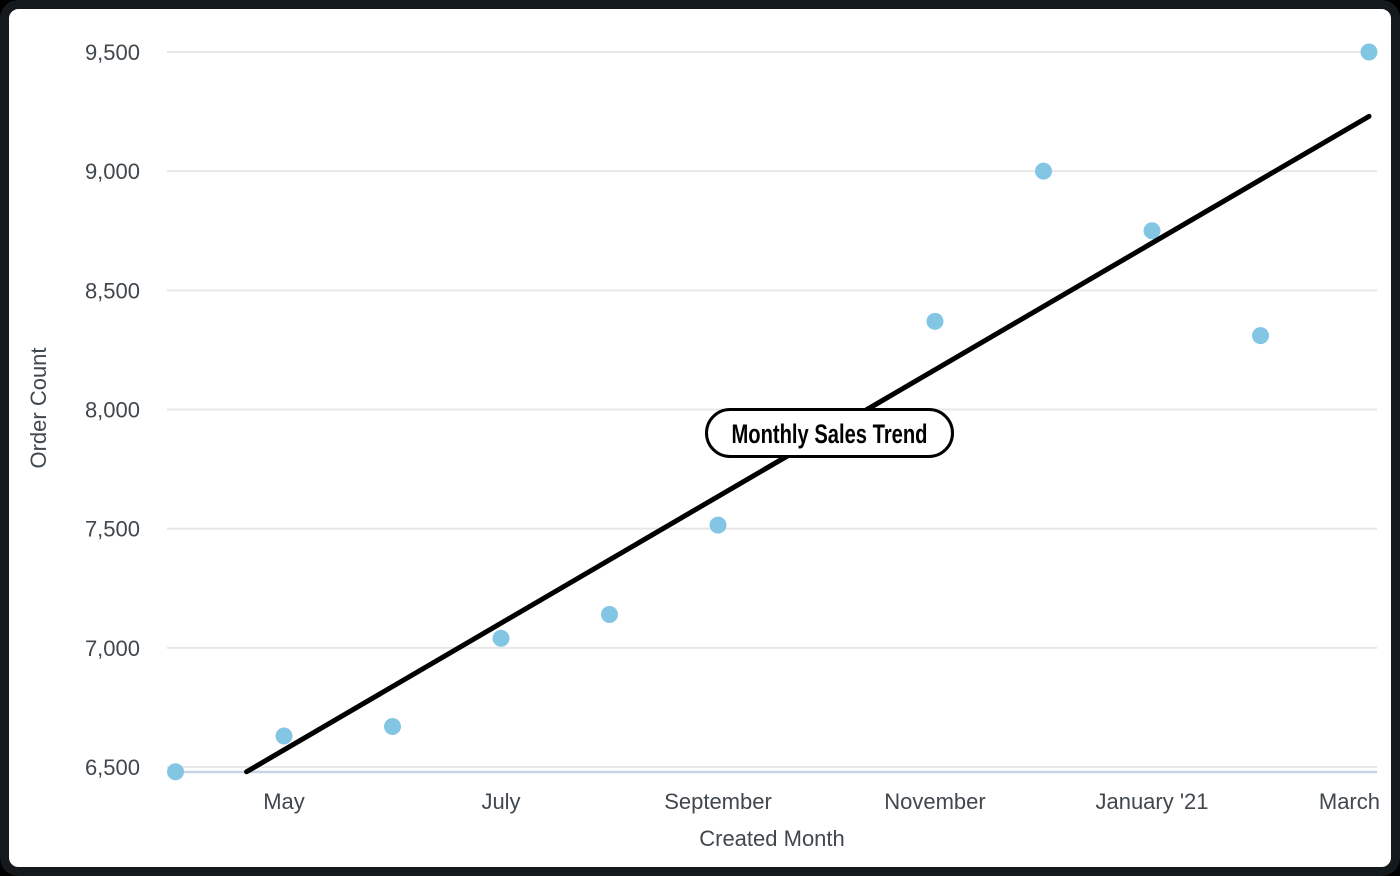  Describe the element at coordinates (38, 407) in the screenshot. I see `y-axis-title: Order Count` at that location.